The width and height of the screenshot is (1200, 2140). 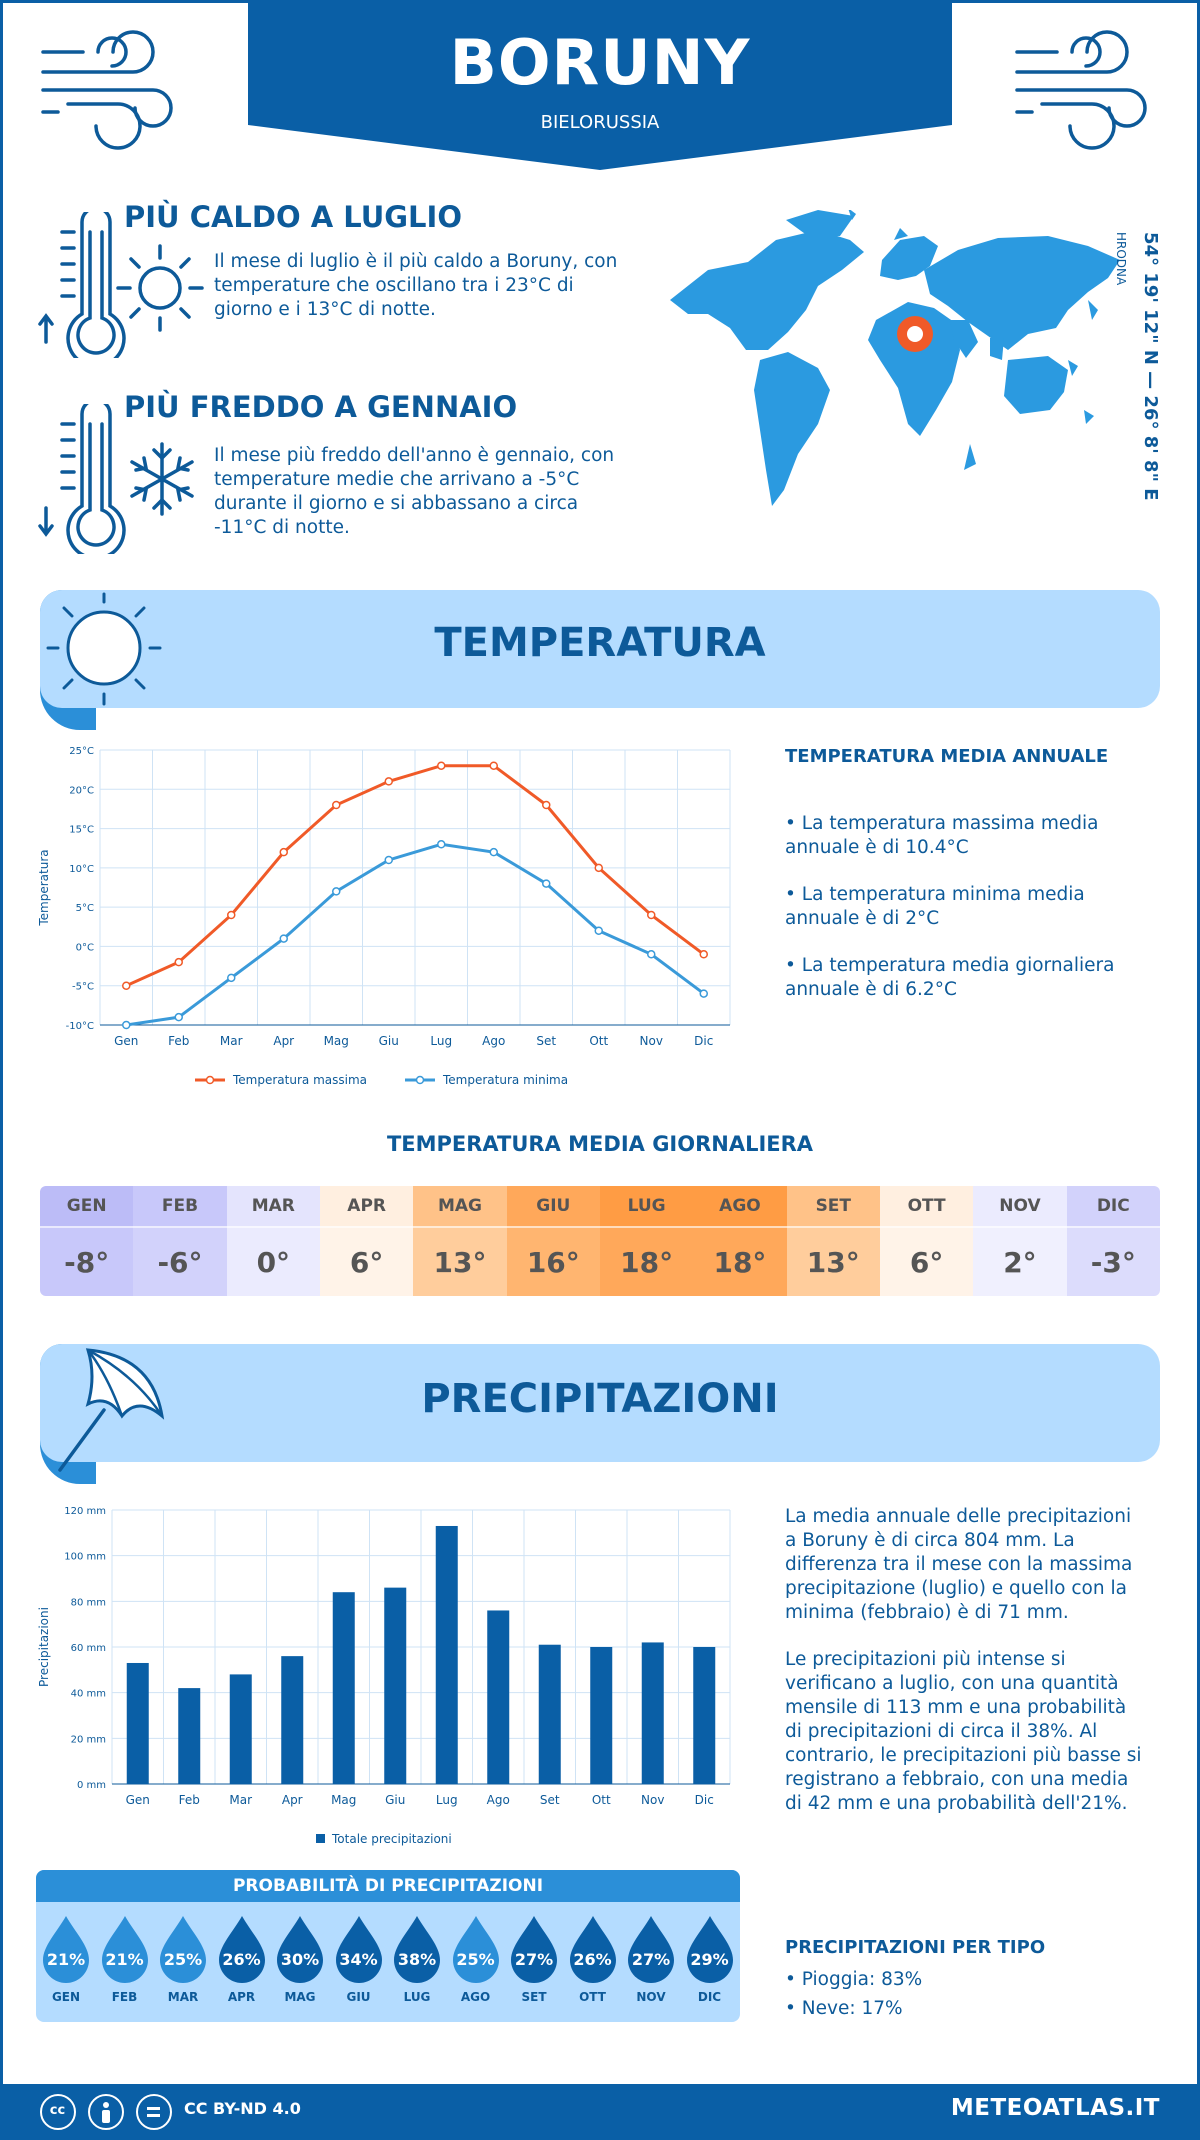 What do you see at coordinates (293, 217) in the screenshot?
I see `hottest-title: PIÙ CALDO A LUGLIO` at bounding box center [293, 217].